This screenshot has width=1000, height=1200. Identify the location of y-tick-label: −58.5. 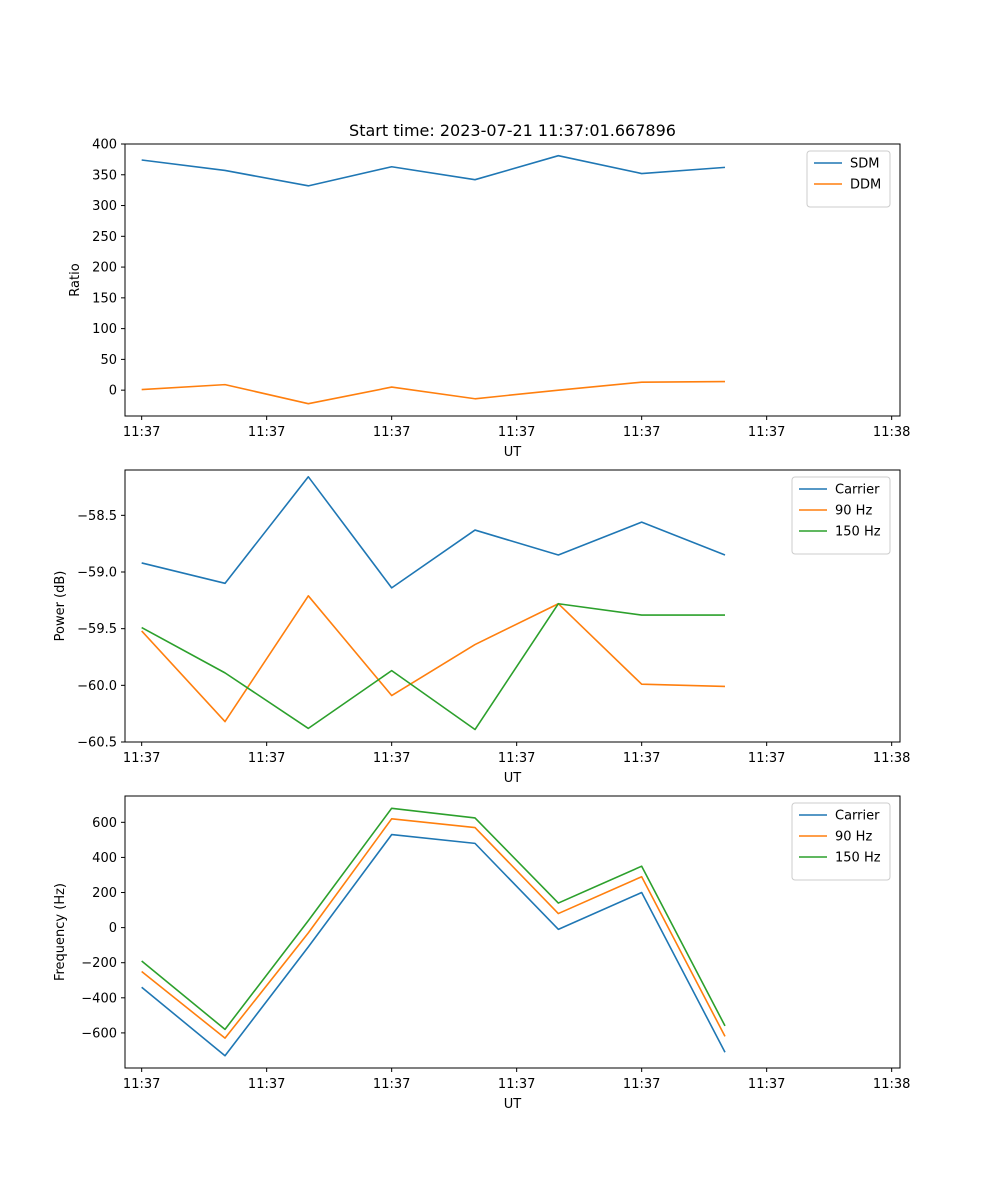
(97, 516).